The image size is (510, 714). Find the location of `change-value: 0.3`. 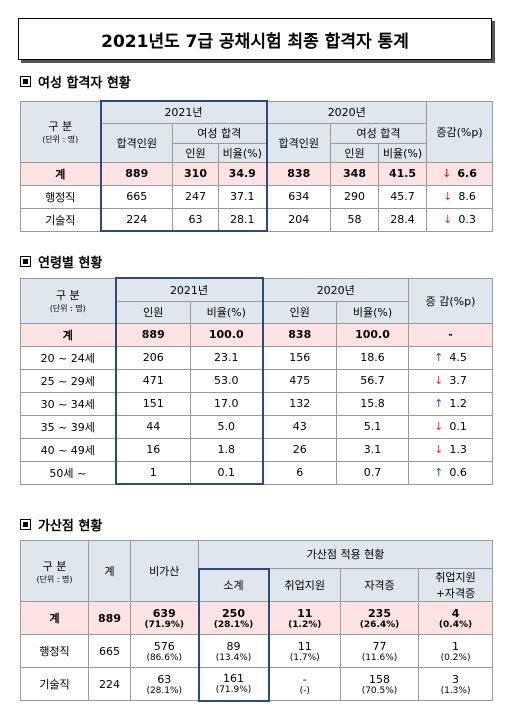

change-value: 0.3 is located at coordinates (467, 219).